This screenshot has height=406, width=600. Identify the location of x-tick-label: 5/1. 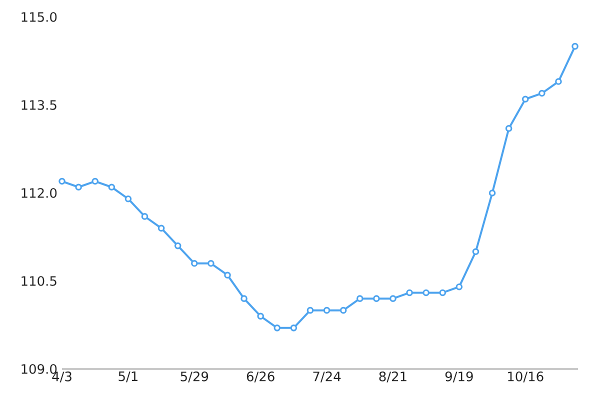
(128, 377).